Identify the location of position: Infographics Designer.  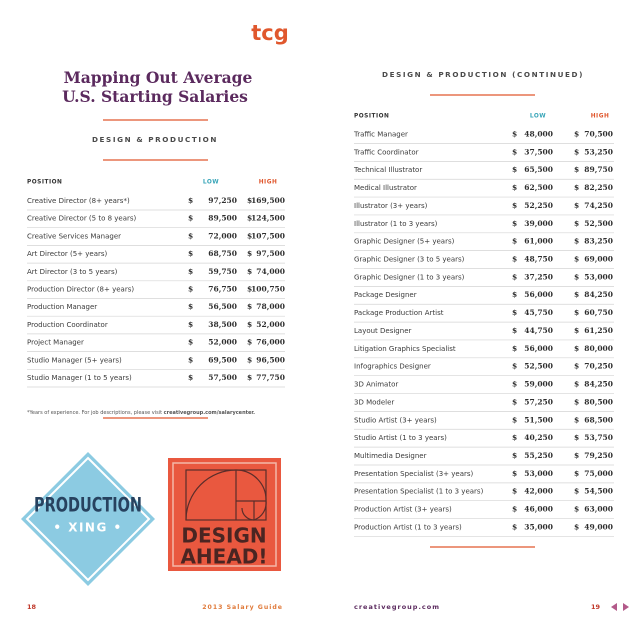
(392, 367).